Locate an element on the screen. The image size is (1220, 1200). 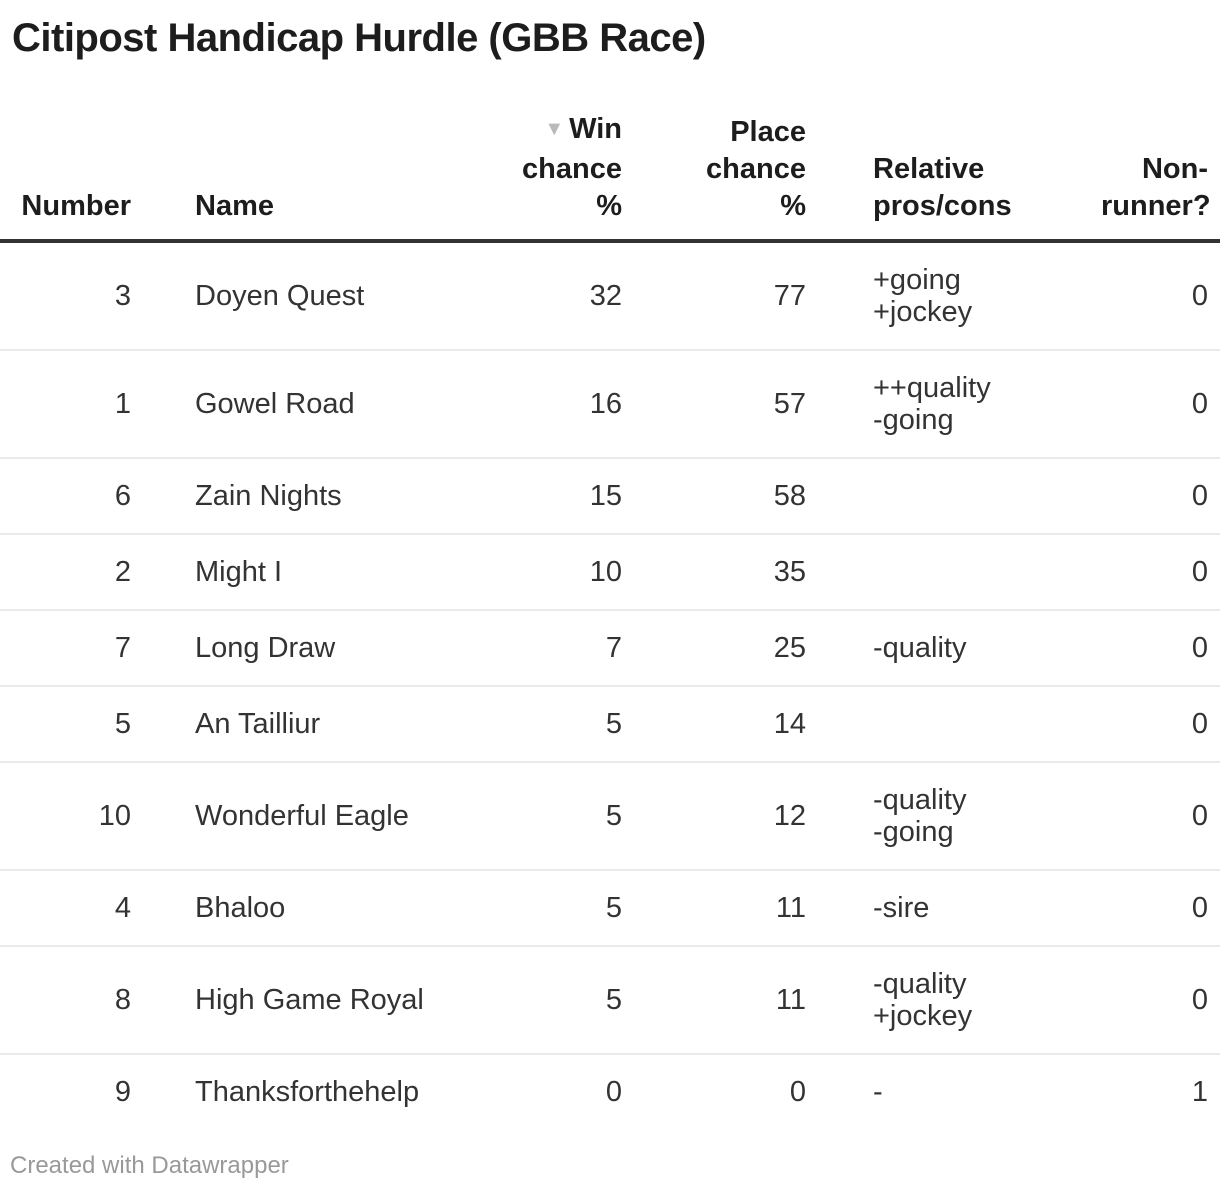
sort-descending-icon: ▼ is located at coordinates (554, 129).